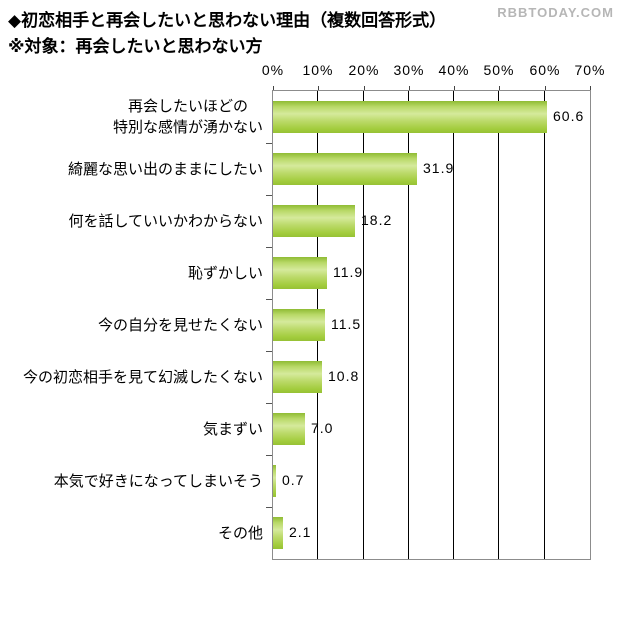  Describe the element at coordinates (377, 220) in the screenshot. I see `value-label: 18.2` at that location.